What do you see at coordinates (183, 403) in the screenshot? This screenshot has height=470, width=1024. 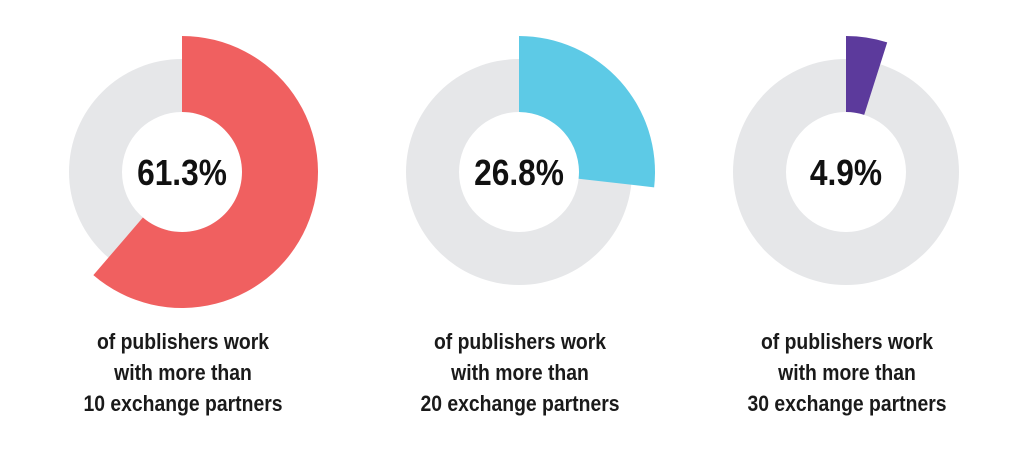 I see `caption-1-line-3: 10 exchange partners` at bounding box center [183, 403].